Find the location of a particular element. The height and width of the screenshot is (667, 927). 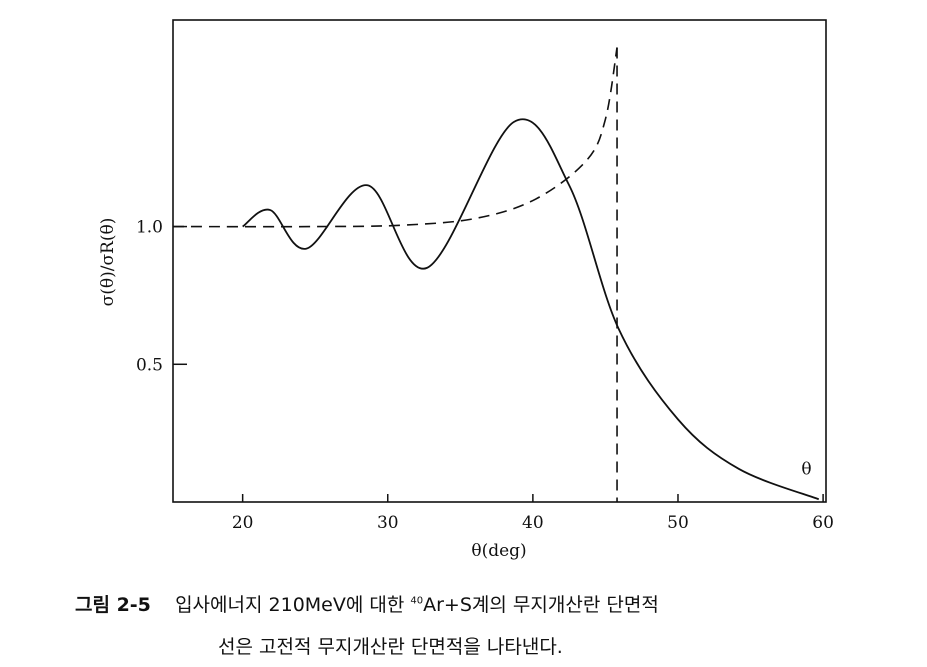

x-tick-label: 40 is located at coordinates (533, 523).